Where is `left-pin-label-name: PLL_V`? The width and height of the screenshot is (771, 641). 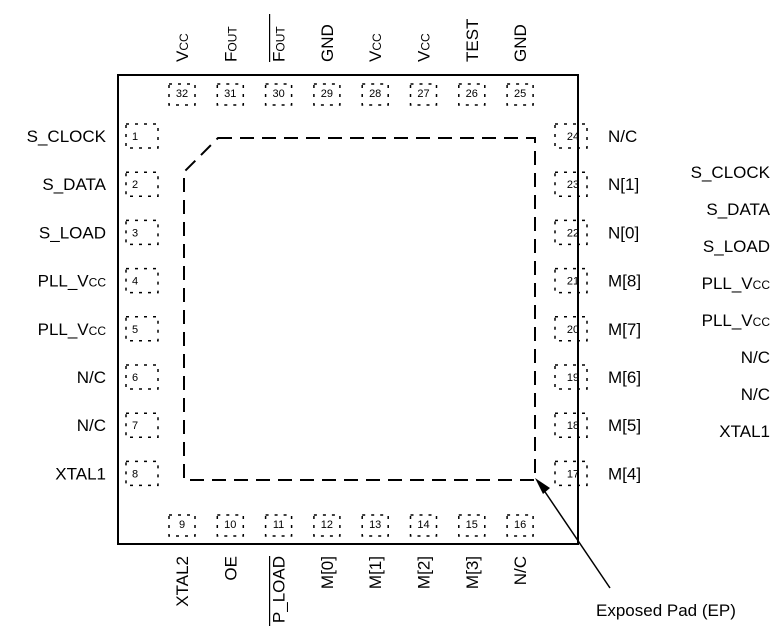 left-pin-label-name: PLL_V is located at coordinates (64, 329).